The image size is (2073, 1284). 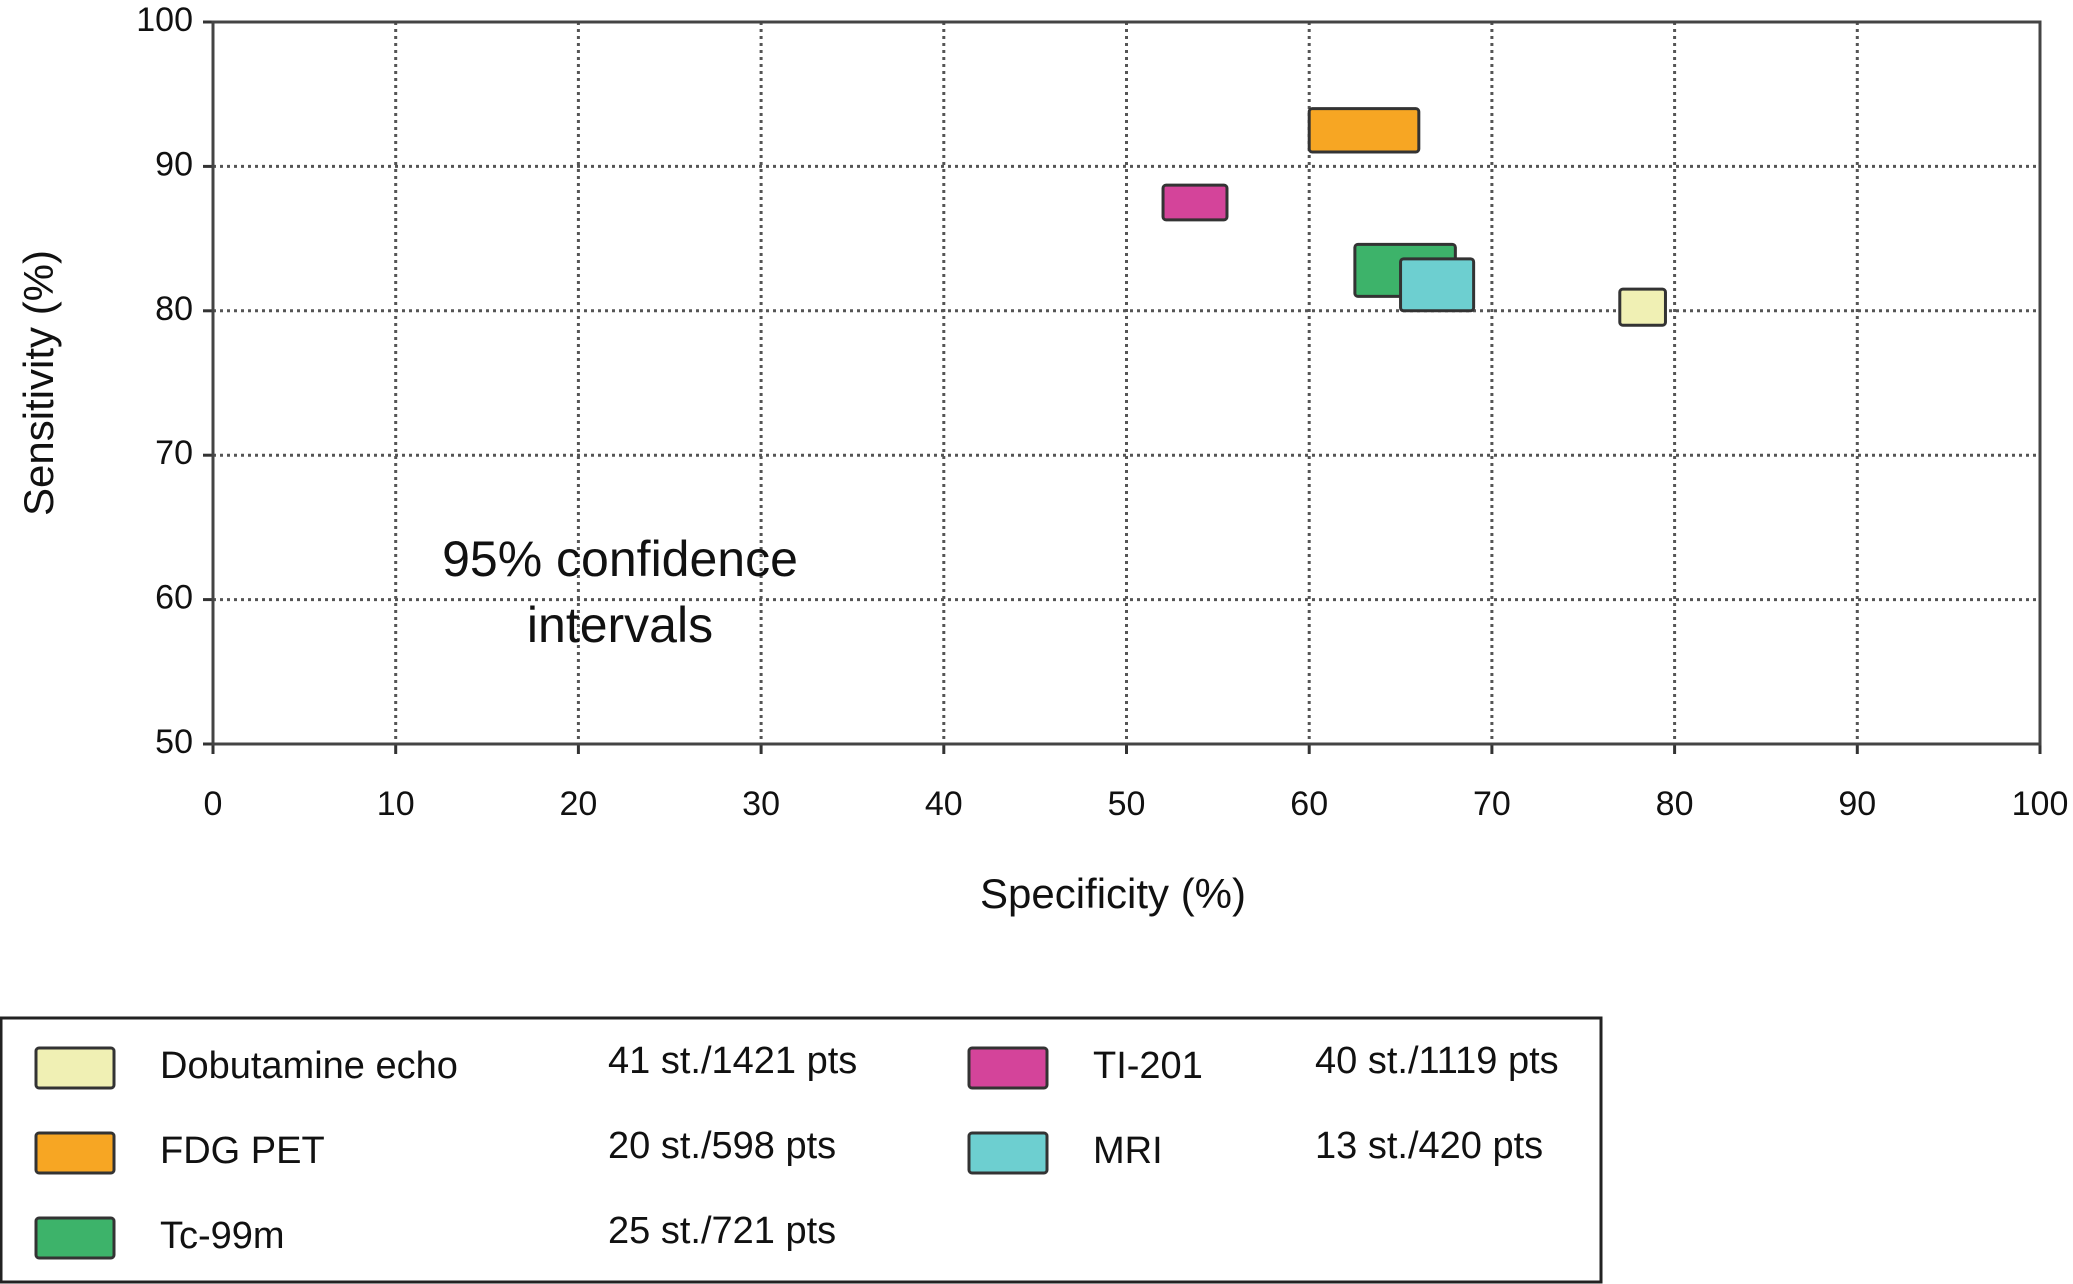 I want to click on legend-label: Tc-99m, so click(x=222, y=1236).